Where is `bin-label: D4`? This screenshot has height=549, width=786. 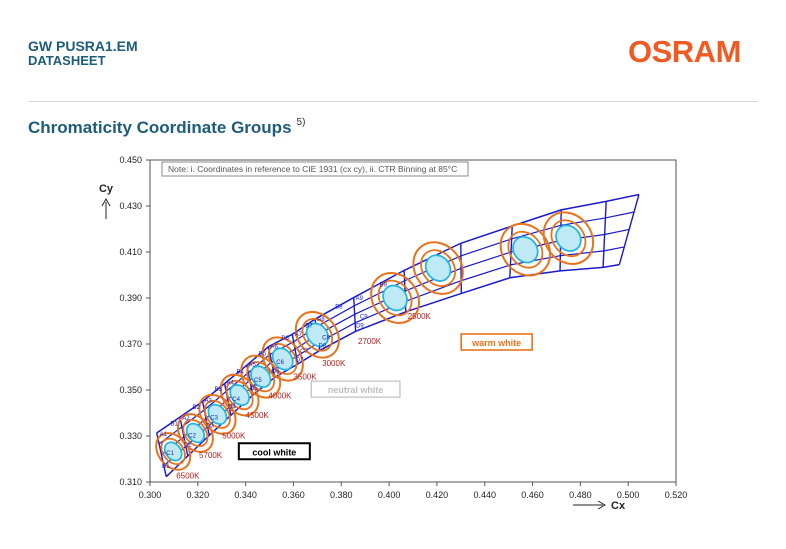
bin-label: D4 is located at coordinates (232, 407).